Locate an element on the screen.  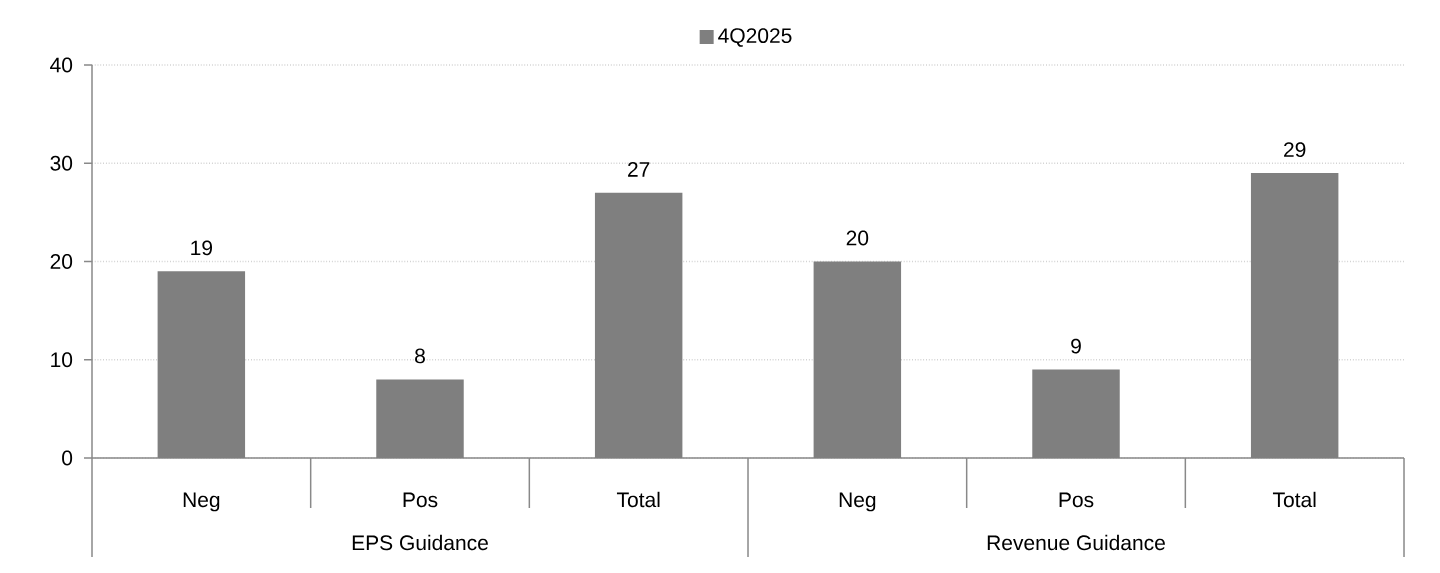
data-label: 19 is located at coordinates (202, 248).